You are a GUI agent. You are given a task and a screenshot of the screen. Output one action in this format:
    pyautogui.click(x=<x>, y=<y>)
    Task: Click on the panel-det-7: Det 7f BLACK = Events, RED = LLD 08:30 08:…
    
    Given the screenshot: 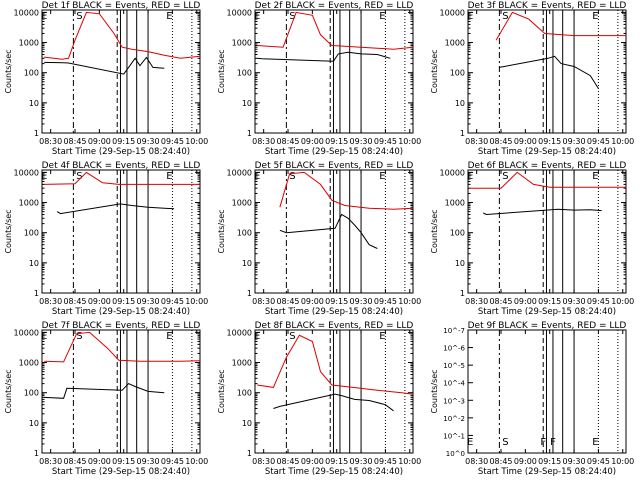 What is the action you would take?
    pyautogui.click(x=106, y=399)
    